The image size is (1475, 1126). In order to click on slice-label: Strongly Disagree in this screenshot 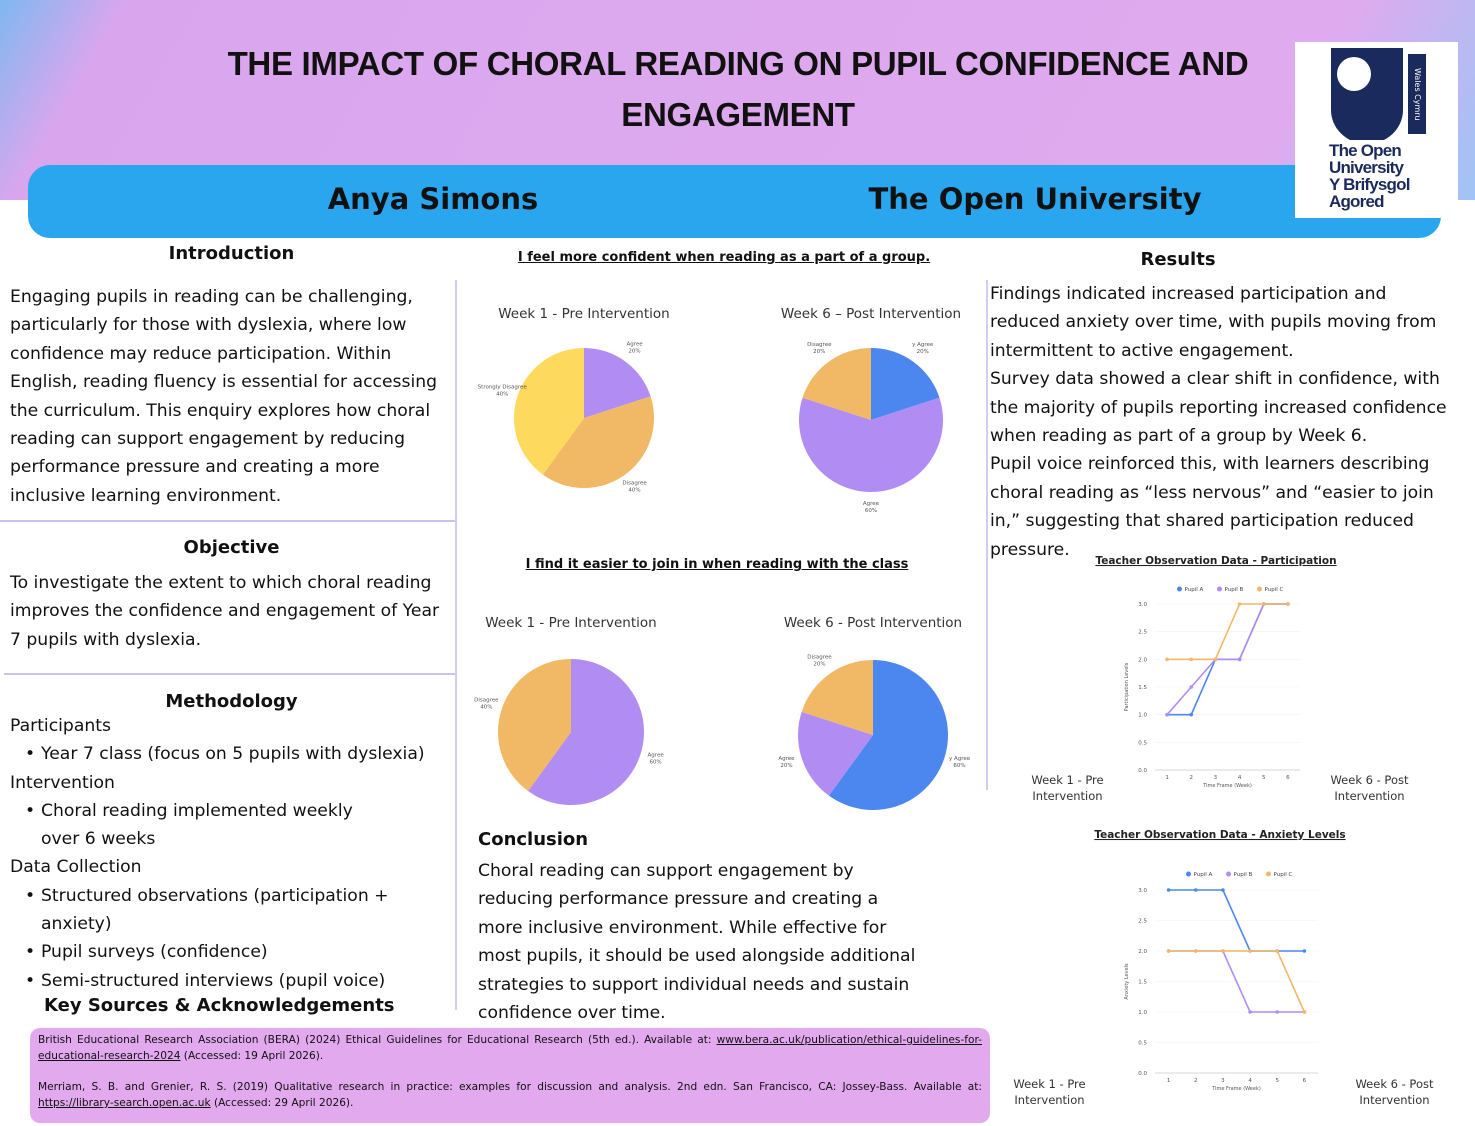, I will do `click(503, 387)`.